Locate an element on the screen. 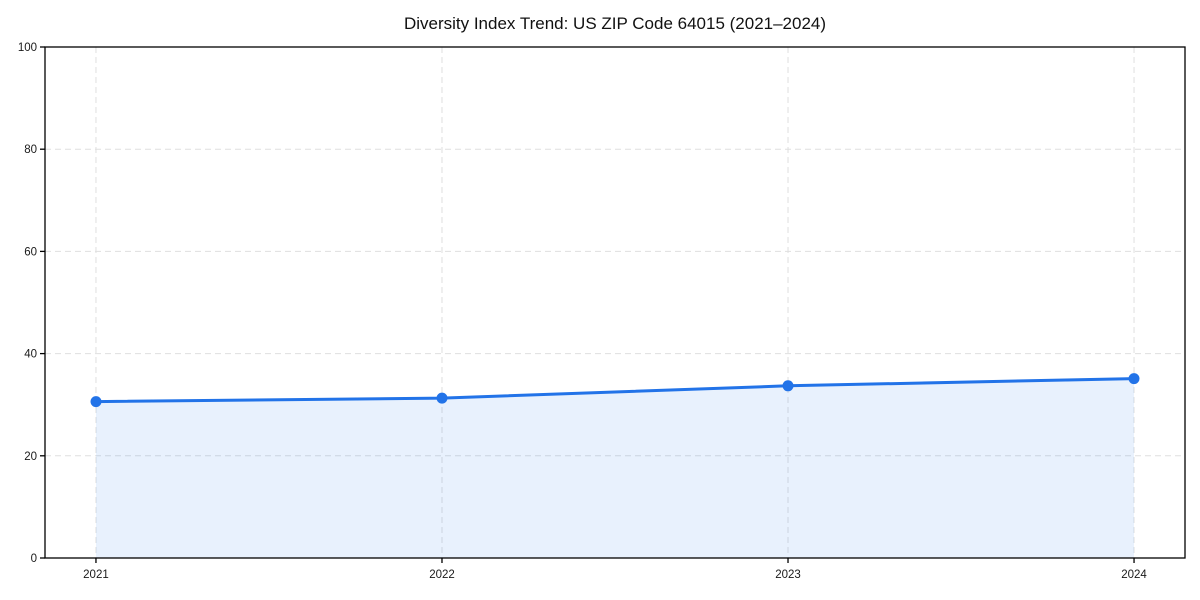 The width and height of the screenshot is (1200, 600). trend-line is located at coordinates (615, 390).